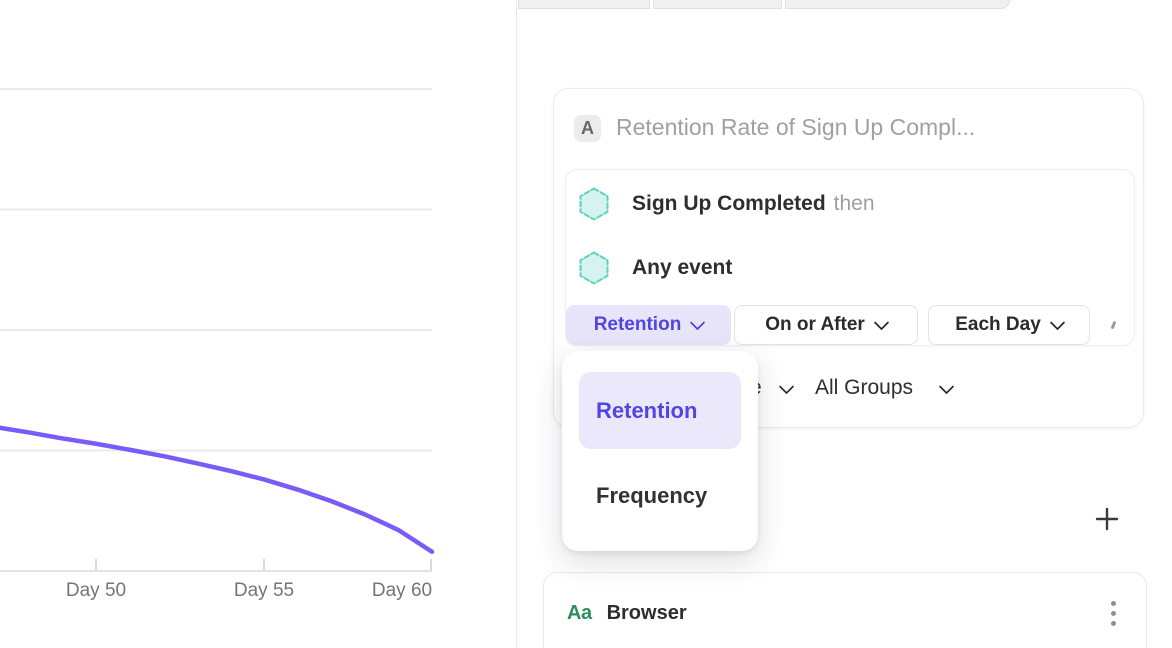  I want to click on interval-dropdown-button: Each Day, so click(1009, 325).